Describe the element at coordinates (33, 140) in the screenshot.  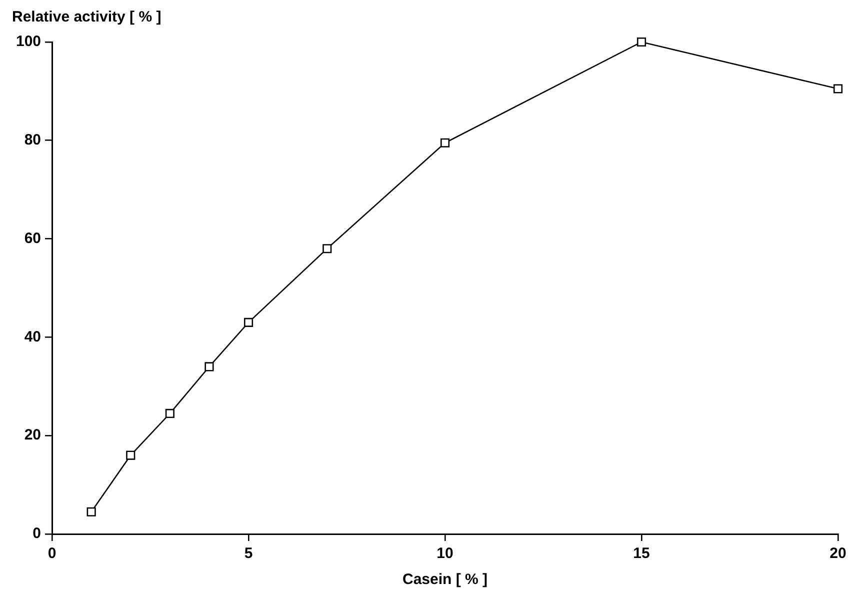
I see `y-tick-label: 80` at that location.